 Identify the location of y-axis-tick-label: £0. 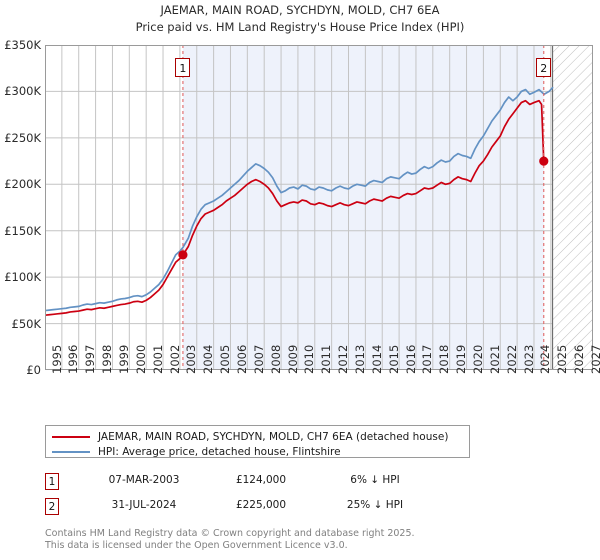
(33, 370).